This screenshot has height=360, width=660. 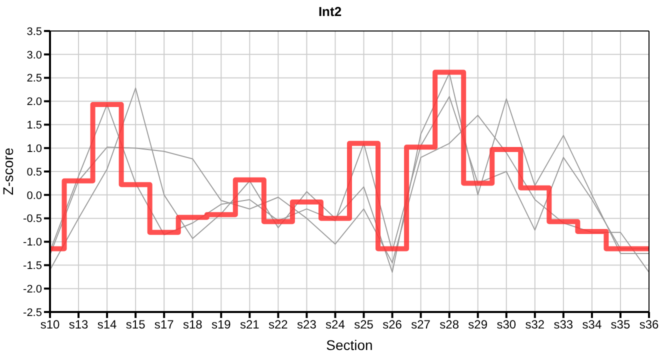 I want to click on y-axis-title: Z-score, so click(x=8, y=172).